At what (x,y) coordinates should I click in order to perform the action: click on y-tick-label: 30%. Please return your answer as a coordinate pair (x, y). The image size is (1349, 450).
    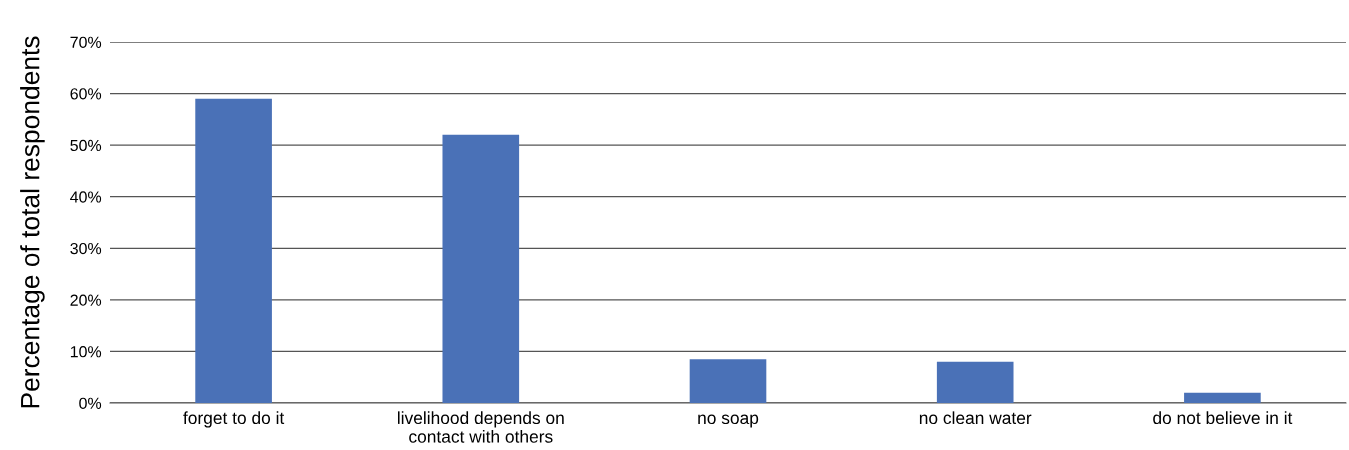
    Looking at the image, I should click on (86, 248).